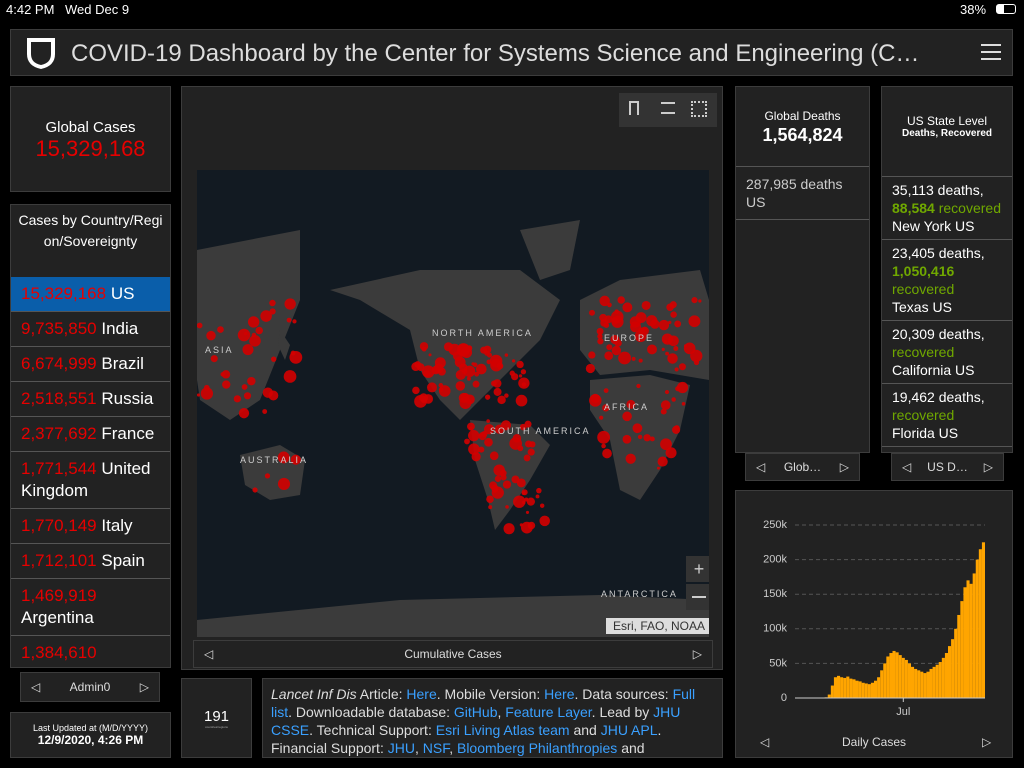  Describe the element at coordinates (381, 694) in the screenshot. I see `footer-text-part: Article:` at that location.